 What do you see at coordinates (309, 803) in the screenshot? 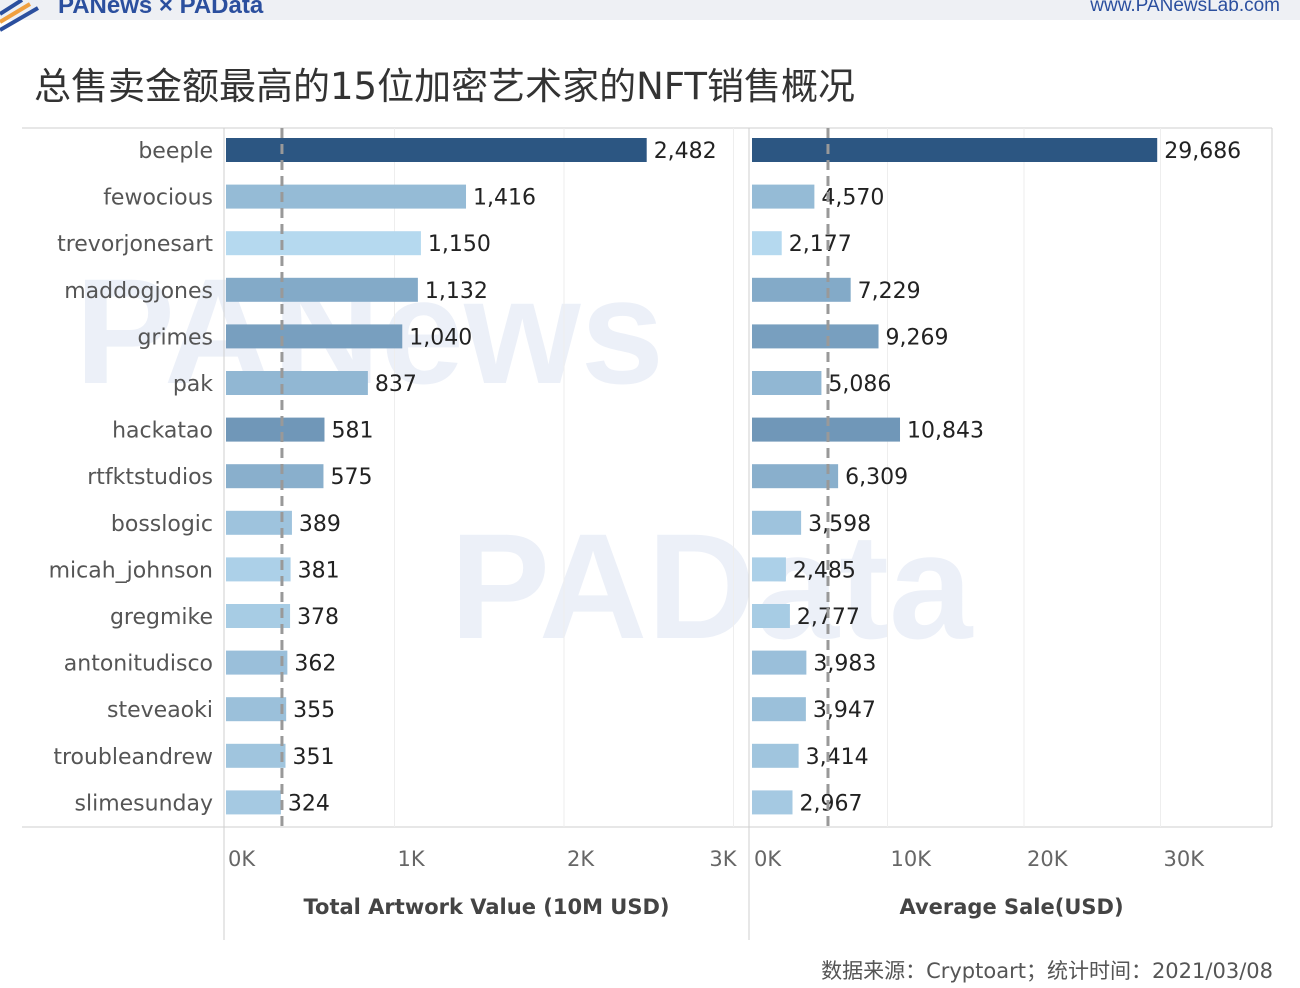
I see `data-label: 324` at bounding box center [309, 803].